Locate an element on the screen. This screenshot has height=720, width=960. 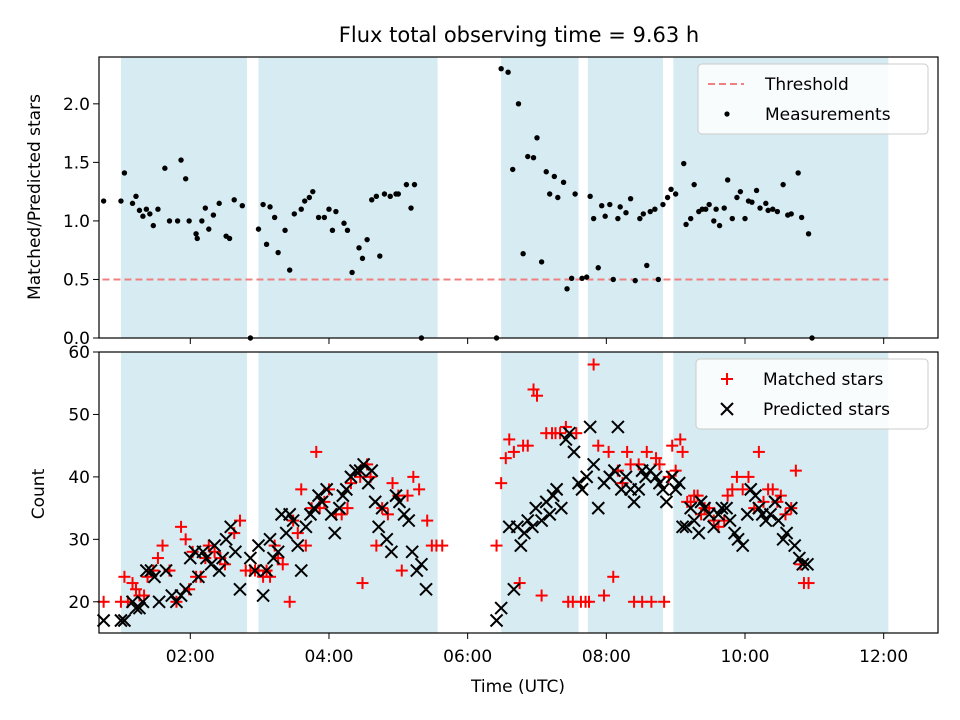
x-axis-label: Time (UTC) is located at coordinates (517, 687).